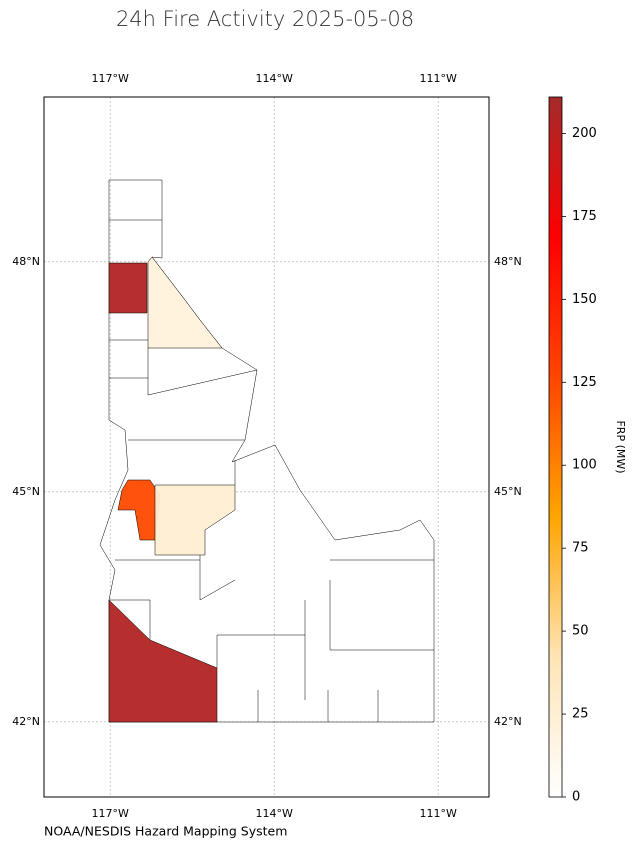 This screenshot has height=849, width=636. What do you see at coordinates (165, 831) in the screenshot?
I see `source-note: NOAA/NESDIS Hazard Mapping System` at bounding box center [165, 831].